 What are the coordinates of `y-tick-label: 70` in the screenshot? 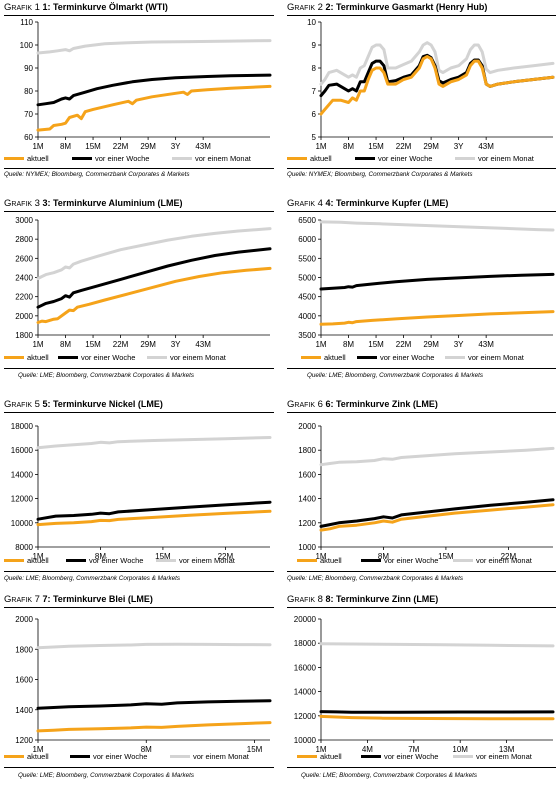 It's located at (28, 114).